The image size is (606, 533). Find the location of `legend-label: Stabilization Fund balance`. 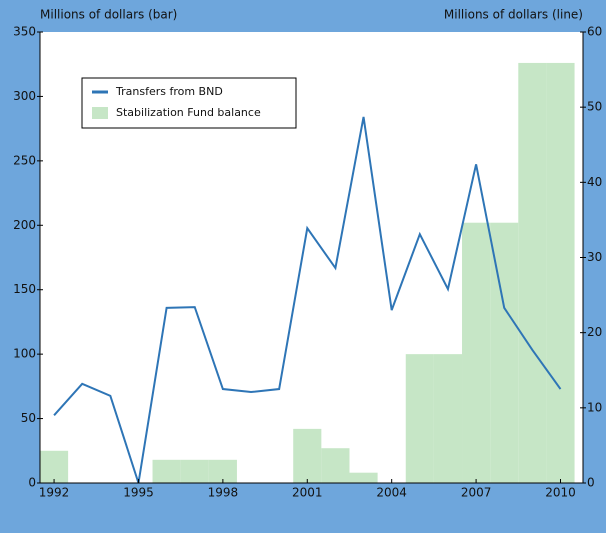

legend-label: Stabilization Fund balance is located at coordinates (188, 112).